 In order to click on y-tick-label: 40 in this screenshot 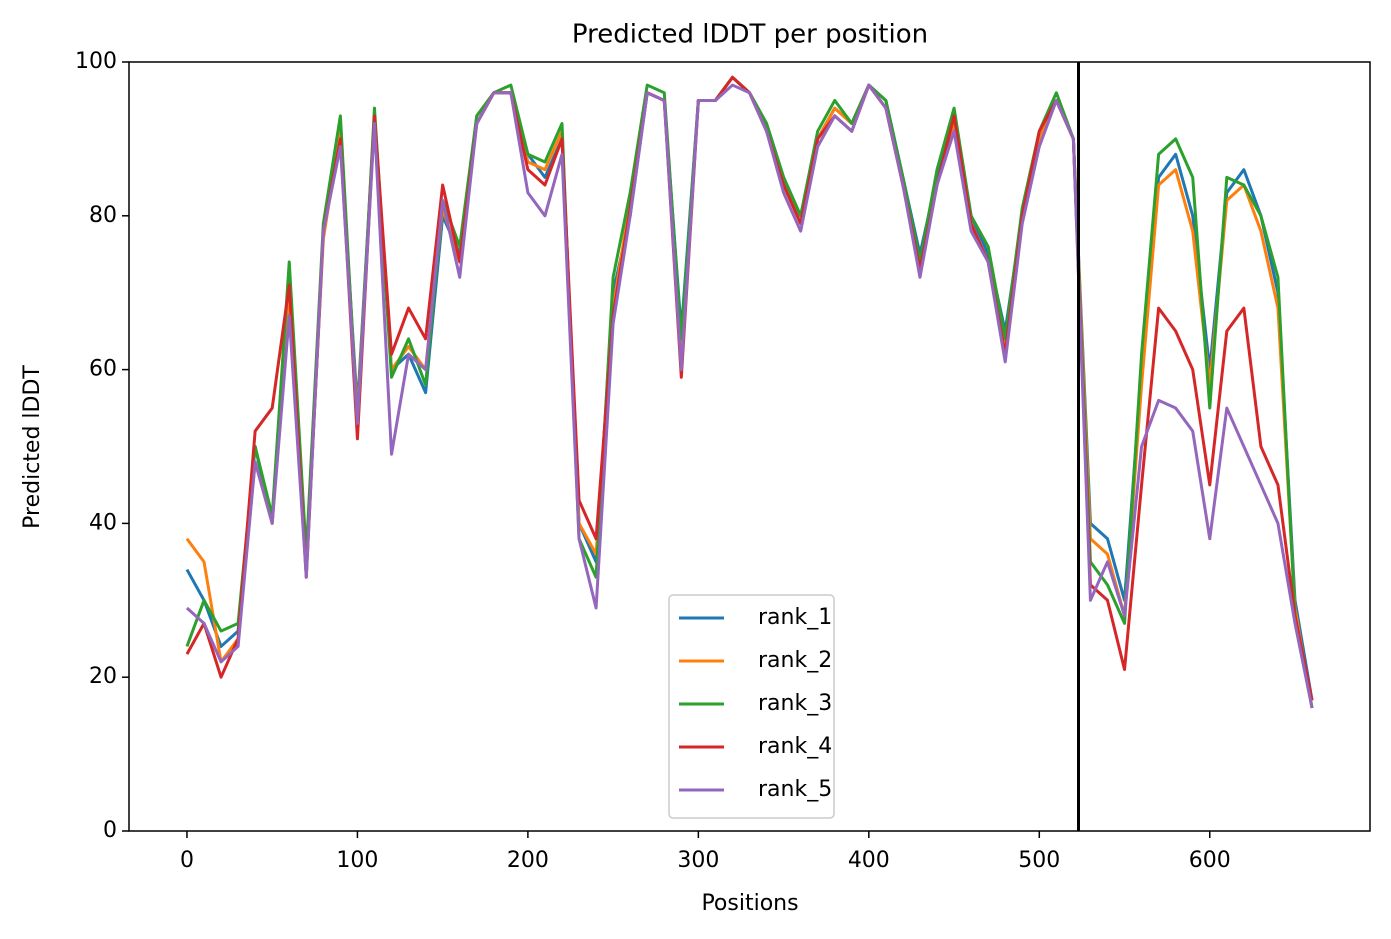, I will do `click(103, 522)`.